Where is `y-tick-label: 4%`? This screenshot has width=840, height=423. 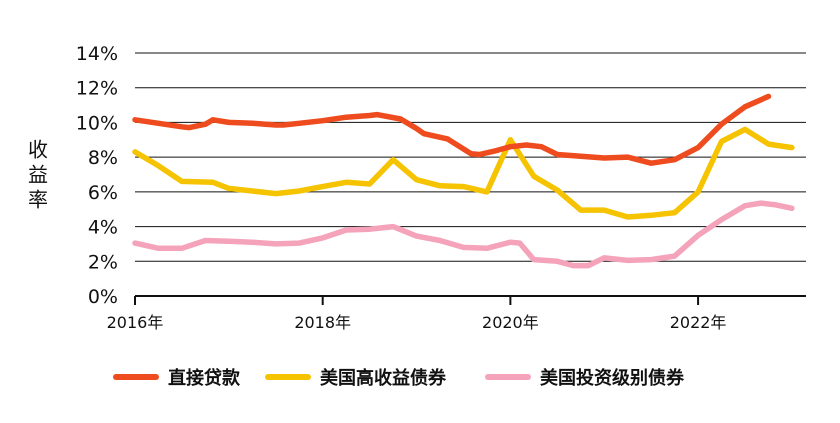
y-tick-label: 4% is located at coordinates (103, 228).